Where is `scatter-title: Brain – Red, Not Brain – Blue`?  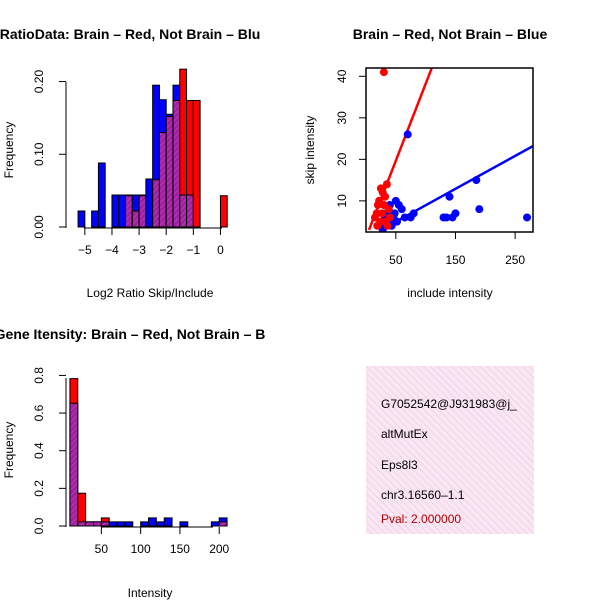 scatter-title: Brain – Red, Not Brain – Blue is located at coordinates (450, 34).